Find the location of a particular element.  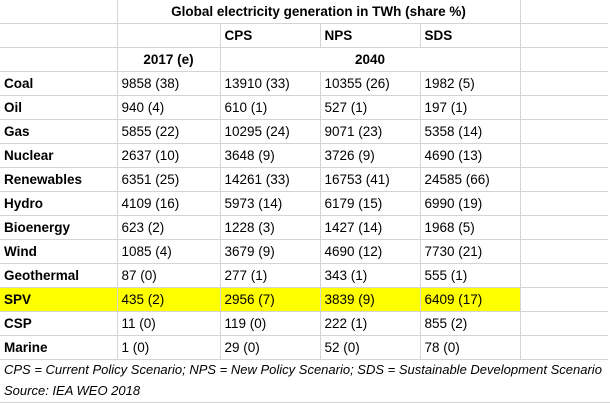

row-label: Marine is located at coordinates (59, 347).